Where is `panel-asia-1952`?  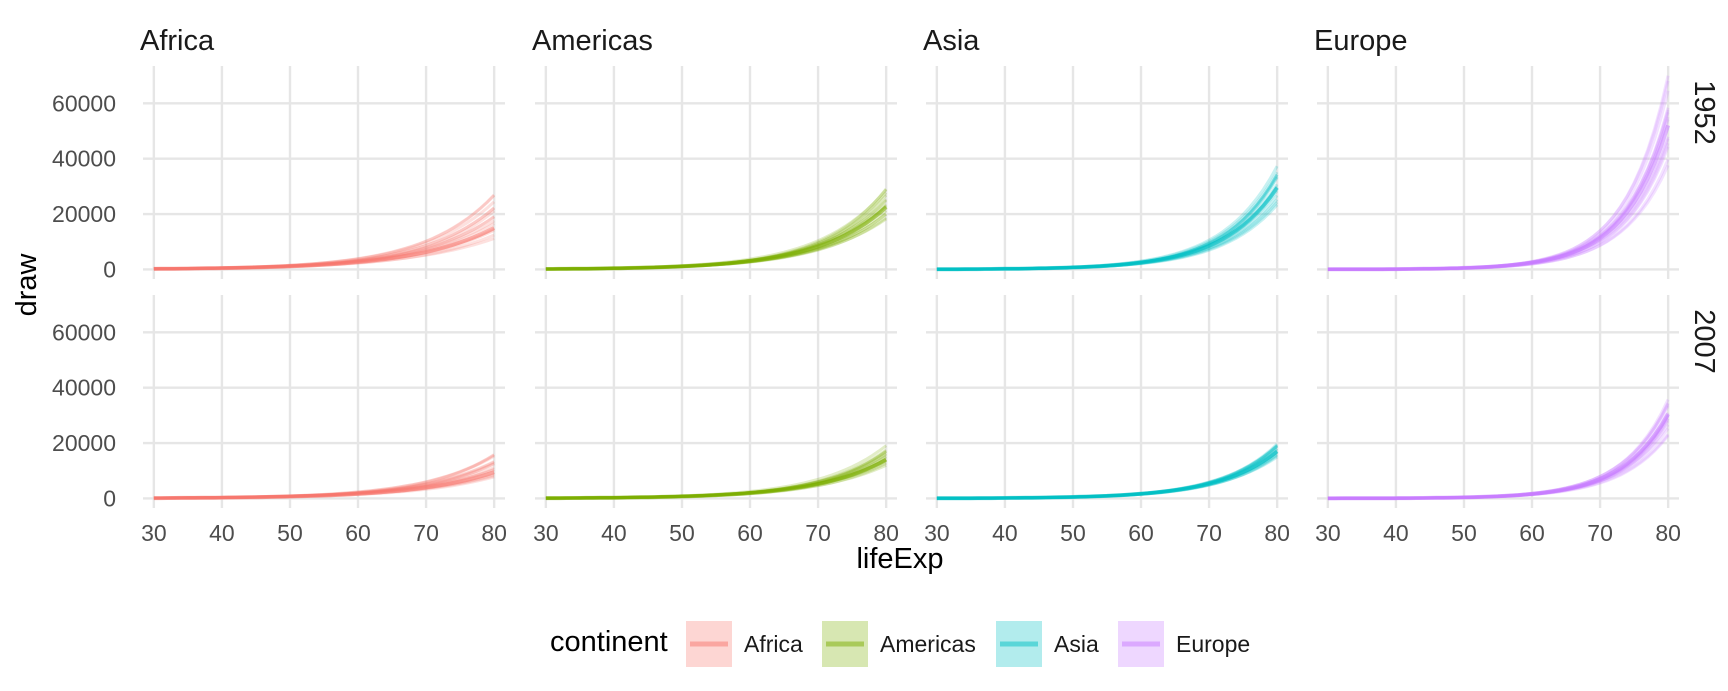 panel-asia-1952 is located at coordinates (1107, 172).